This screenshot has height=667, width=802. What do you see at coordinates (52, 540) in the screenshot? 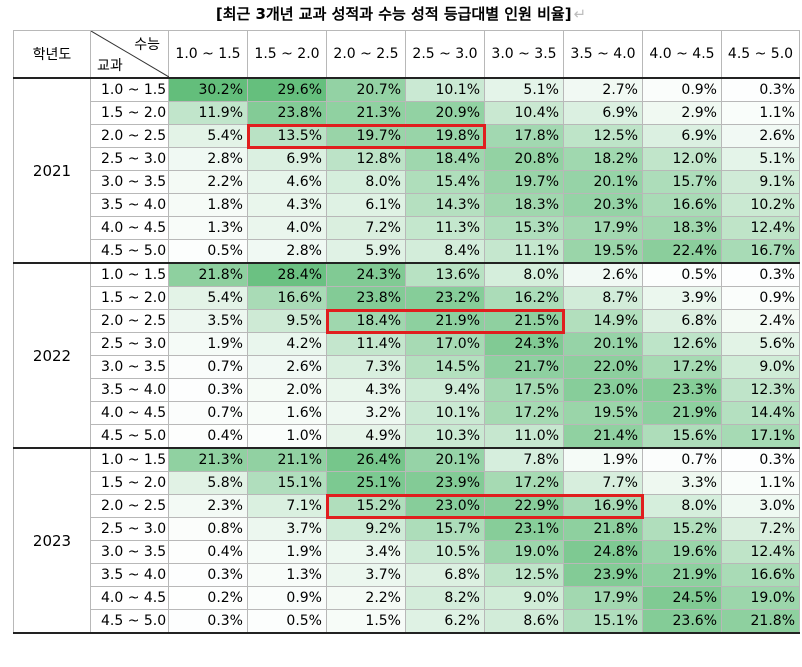
I see `year-cell: 2023` at bounding box center [52, 540].